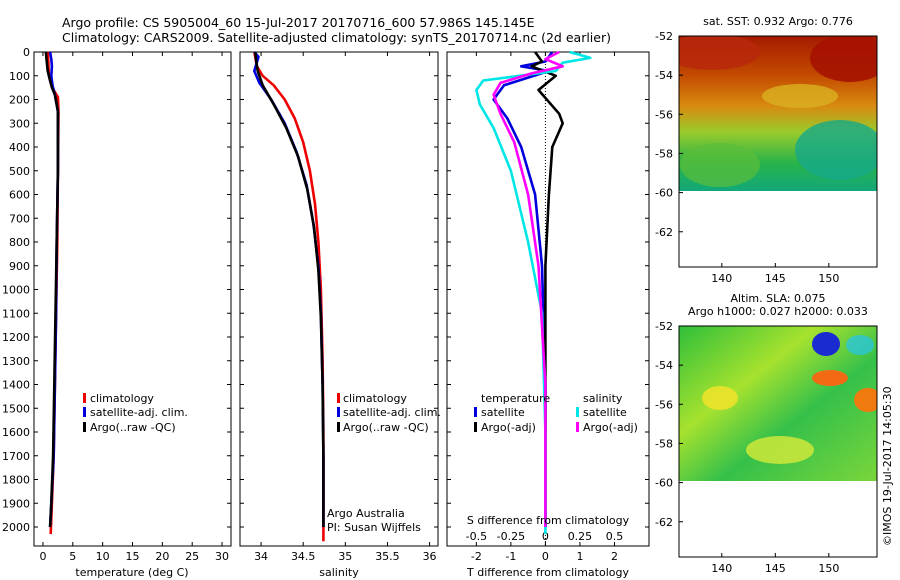 The width and height of the screenshot is (900, 580). I want to click on sla-map-title-1: Altim. SLA: 0.075, so click(777, 298).